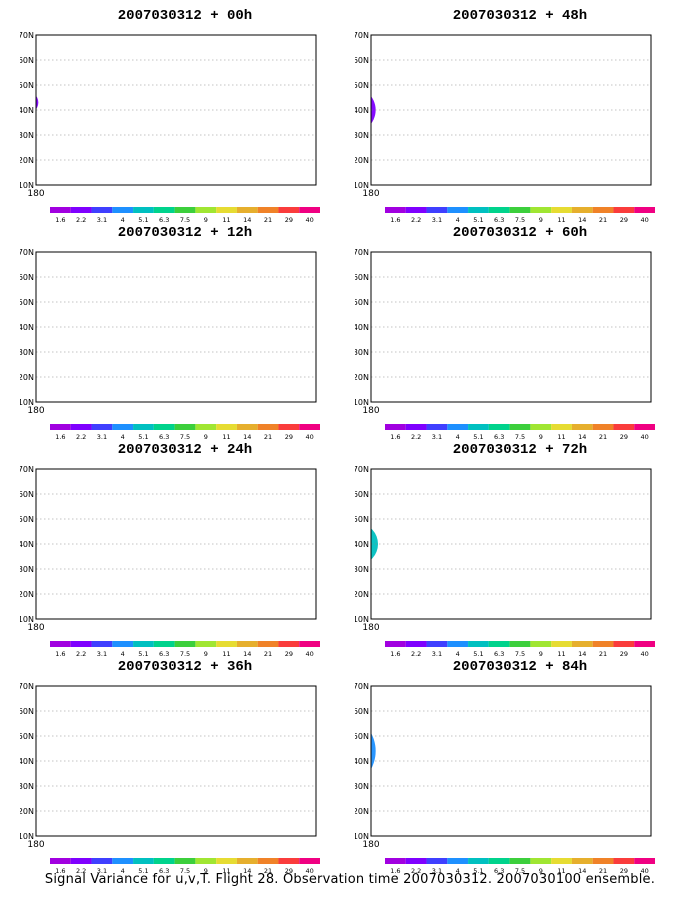 Image resolution: width=700 pixels, height=900 pixels. I want to click on colorbar: 1.6 2.2 3.1 4 5.1 6.3 7.5 9 11 14 21 29 40, so click(185, 866).